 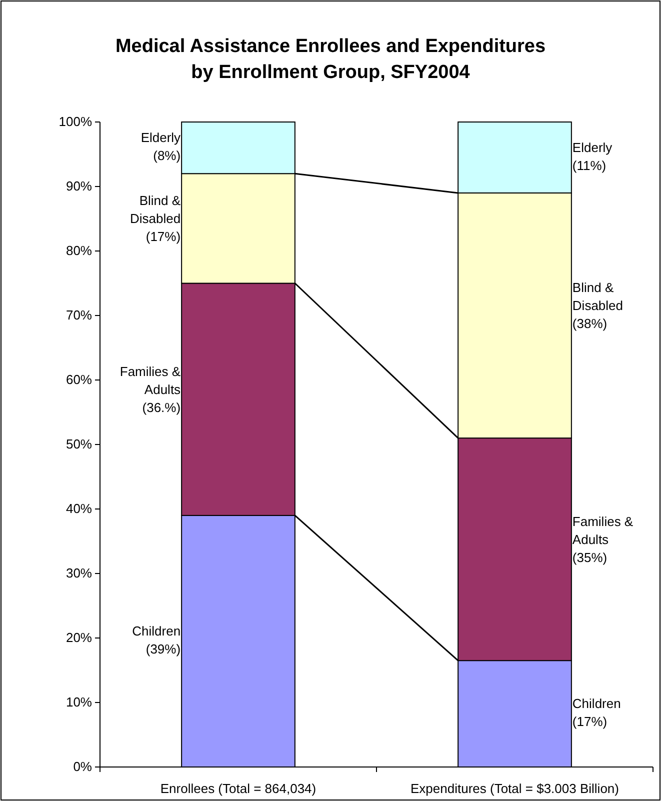 I want to click on y-tick-label: 70%, so click(x=79, y=315).